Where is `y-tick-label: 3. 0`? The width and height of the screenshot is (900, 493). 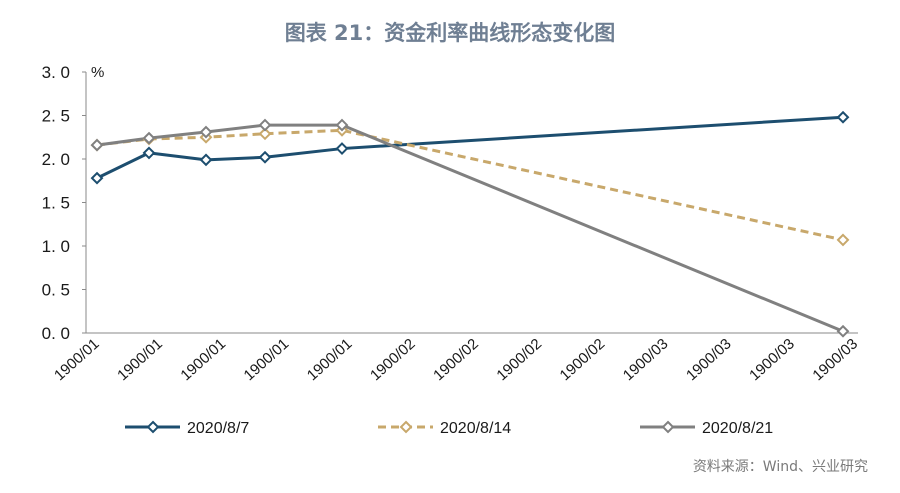
y-tick-label: 3. 0 is located at coordinates (56, 72).